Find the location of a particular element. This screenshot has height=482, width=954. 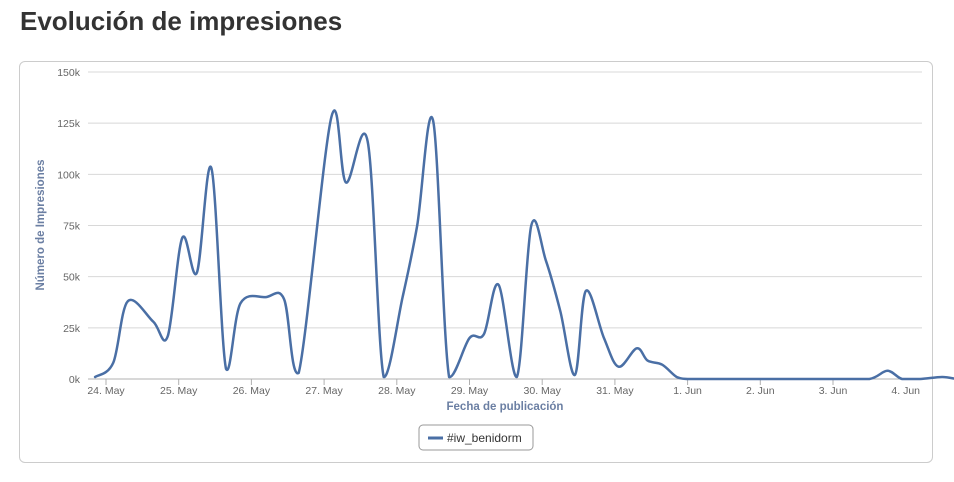

x-tick-label: 24. May is located at coordinates (106, 391).